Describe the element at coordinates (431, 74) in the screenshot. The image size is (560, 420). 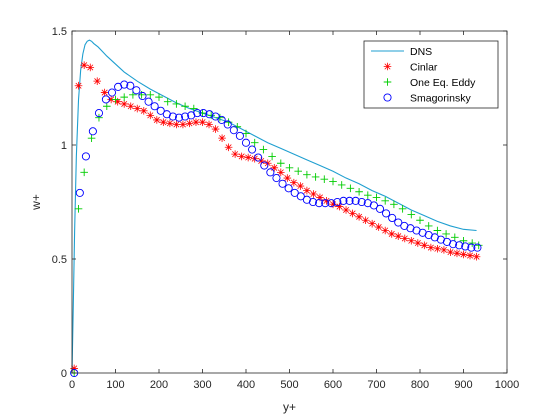
I see `legend-box` at that location.